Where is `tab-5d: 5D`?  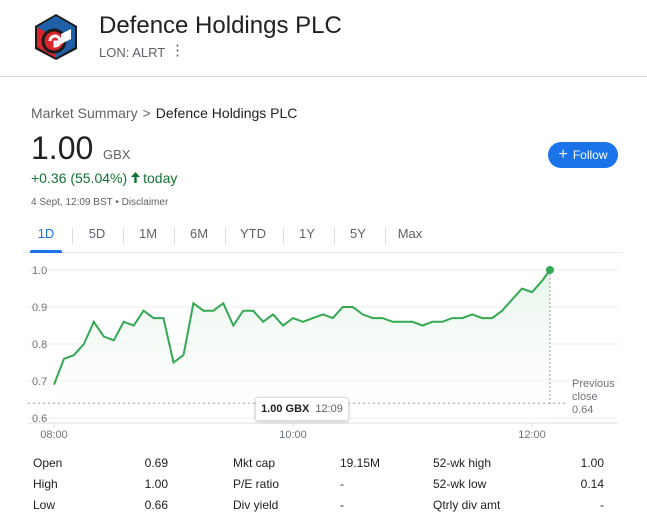
tab-5d: 5D is located at coordinates (97, 233).